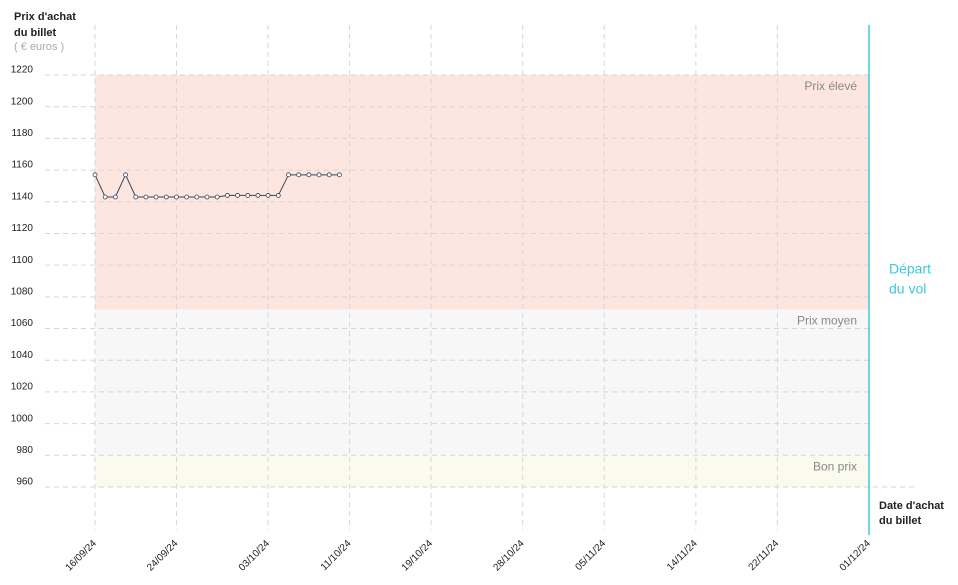  I want to click on x-tick-label: 05/11/24, so click(590, 555).